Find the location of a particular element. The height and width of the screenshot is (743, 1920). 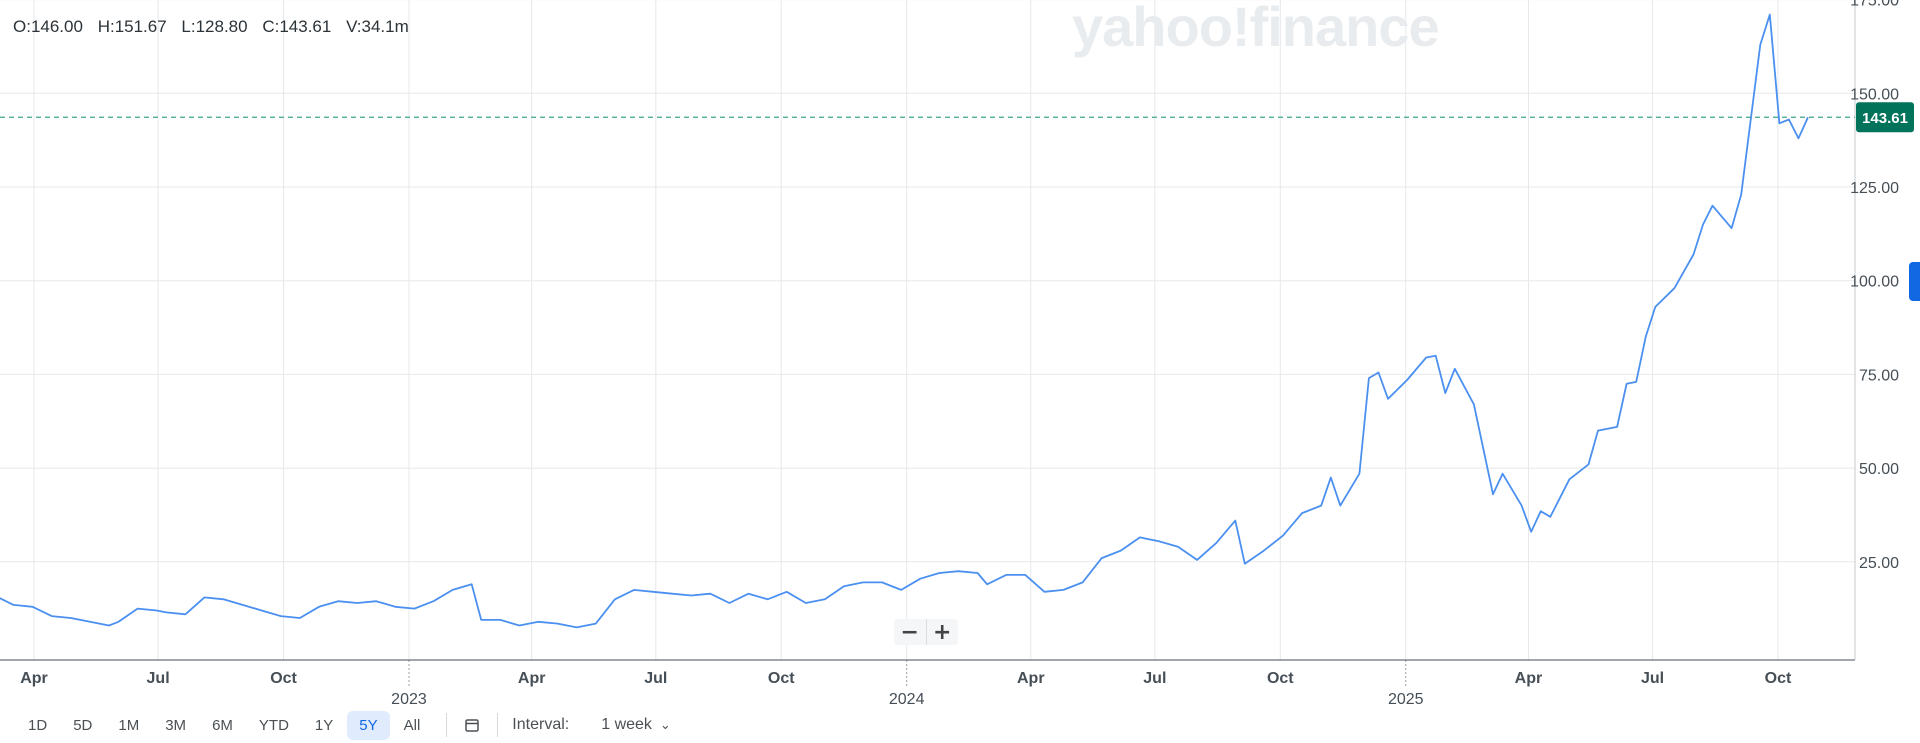

calendar-icon is located at coordinates (472, 725).